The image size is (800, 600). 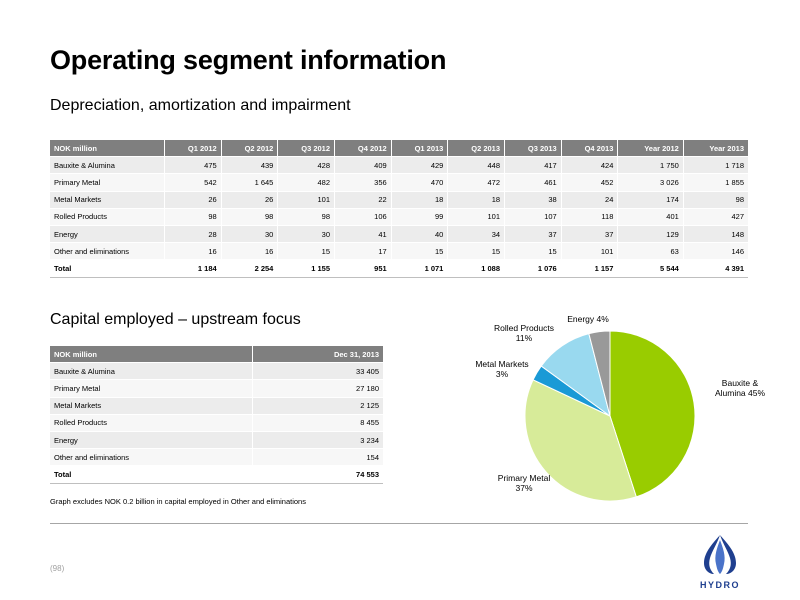 I want to click on table-cell: 15, so click(x=476, y=251).